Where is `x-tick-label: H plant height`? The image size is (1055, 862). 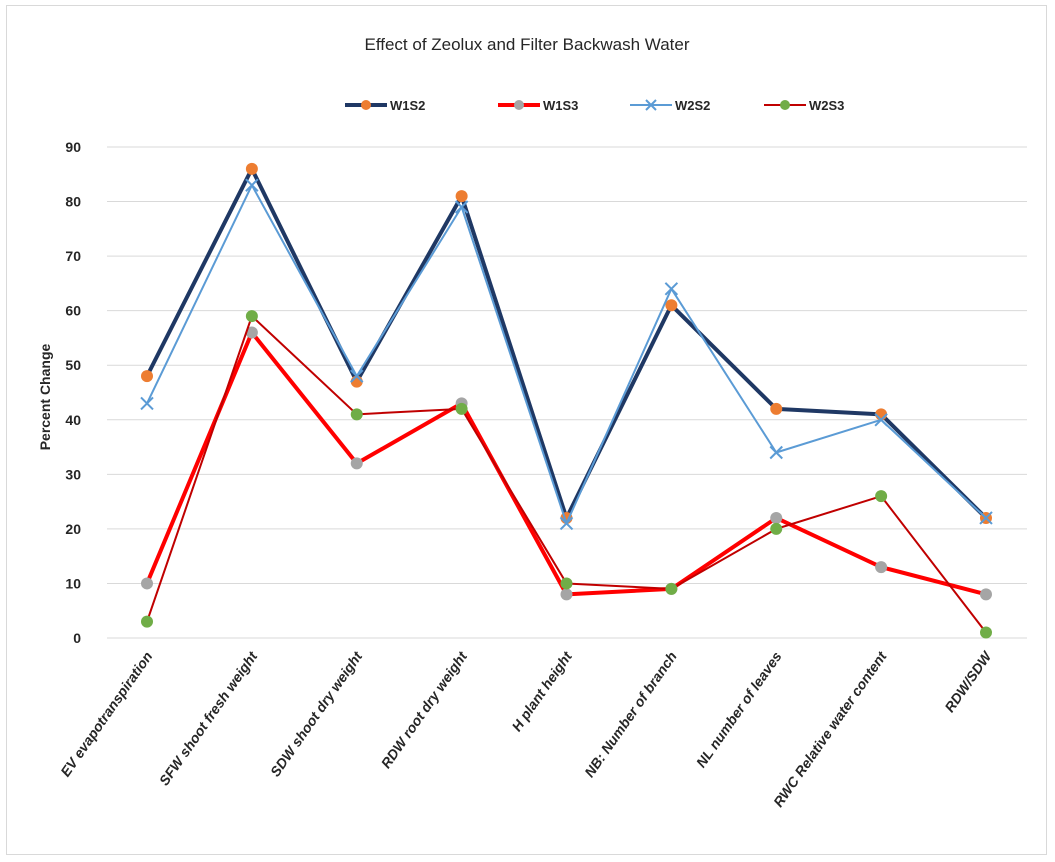 x-tick-label: H plant height is located at coordinates (541, 690).